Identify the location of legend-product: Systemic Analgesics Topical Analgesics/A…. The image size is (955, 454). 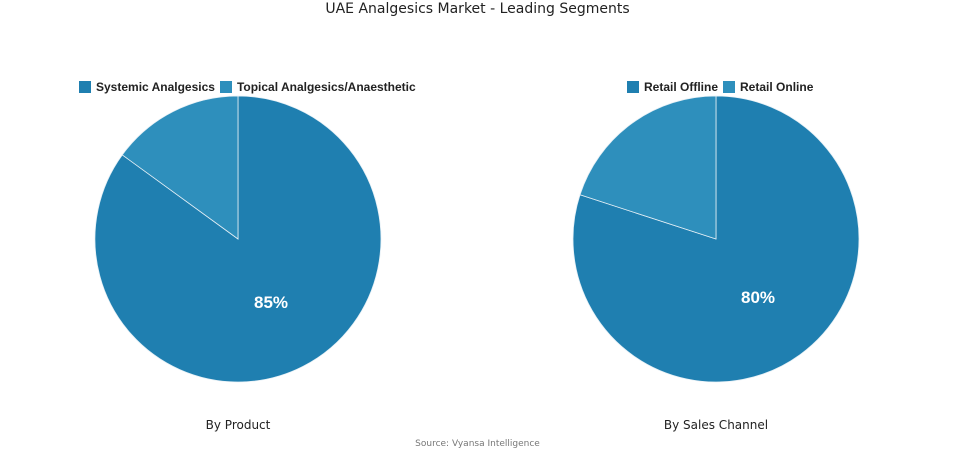
(250, 87).